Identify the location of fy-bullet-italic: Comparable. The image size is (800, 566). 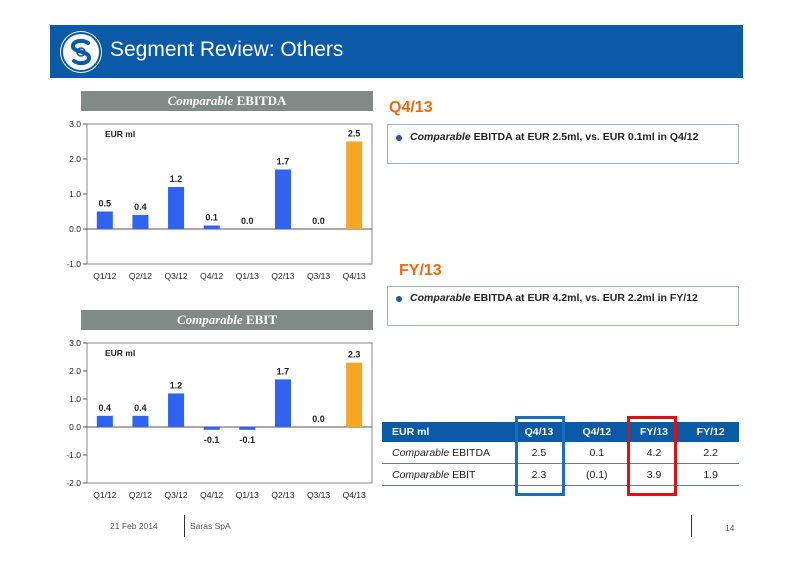
(440, 298).